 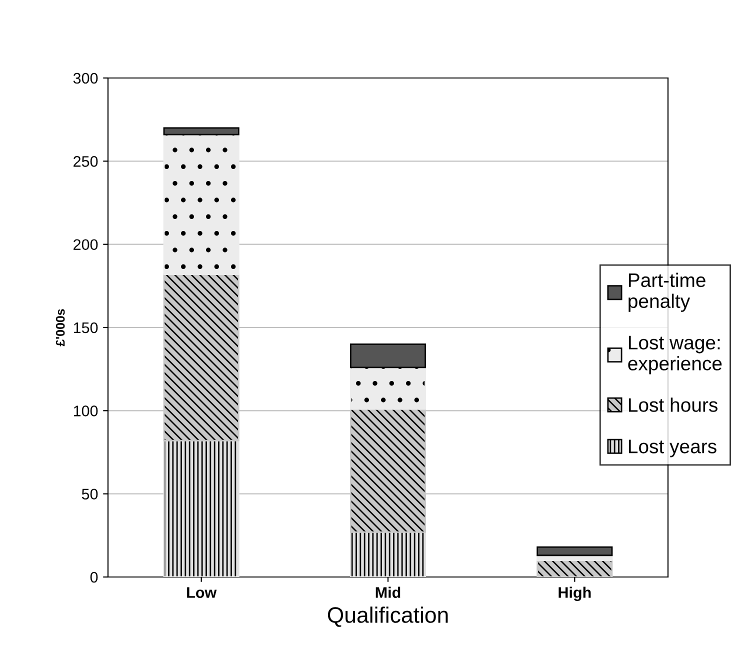 What do you see at coordinates (94, 577) in the screenshot?
I see `y-tick-label: 0` at bounding box center [94, 577].